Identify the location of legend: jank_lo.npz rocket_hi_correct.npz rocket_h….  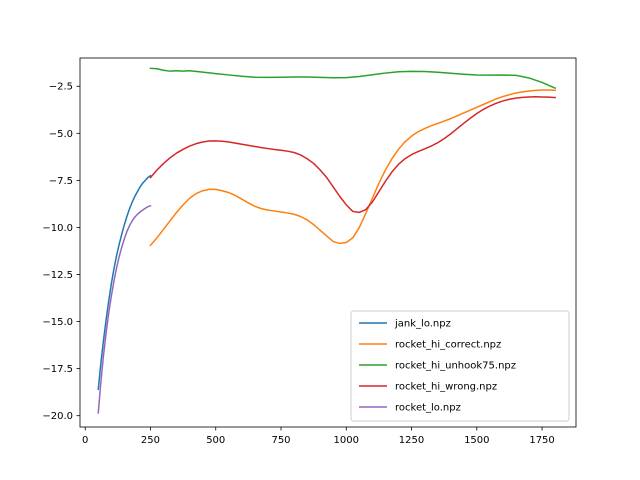
(460, 366).